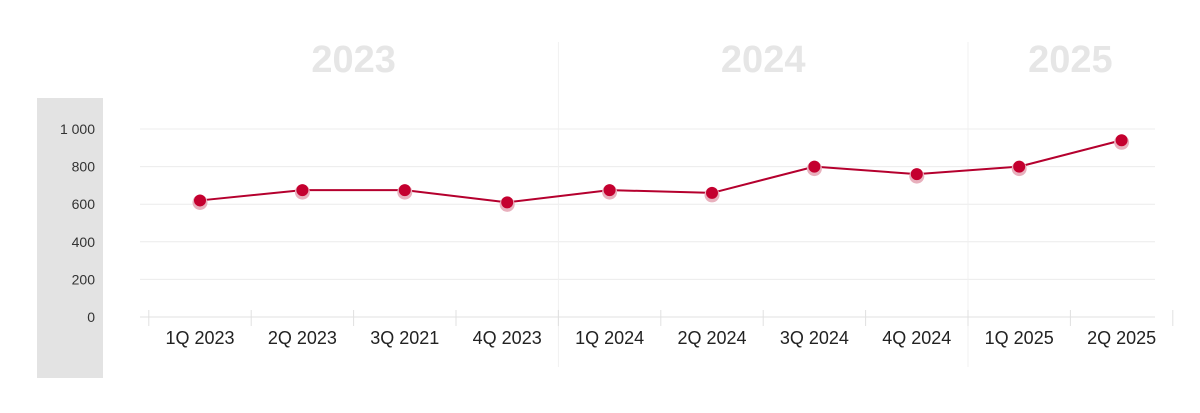 This screenshot has height=413, width=1200. What do you see at coordinates (763, 60) in the screenshot?
I see `year-label: 2024` at bounding box center [763, 60].